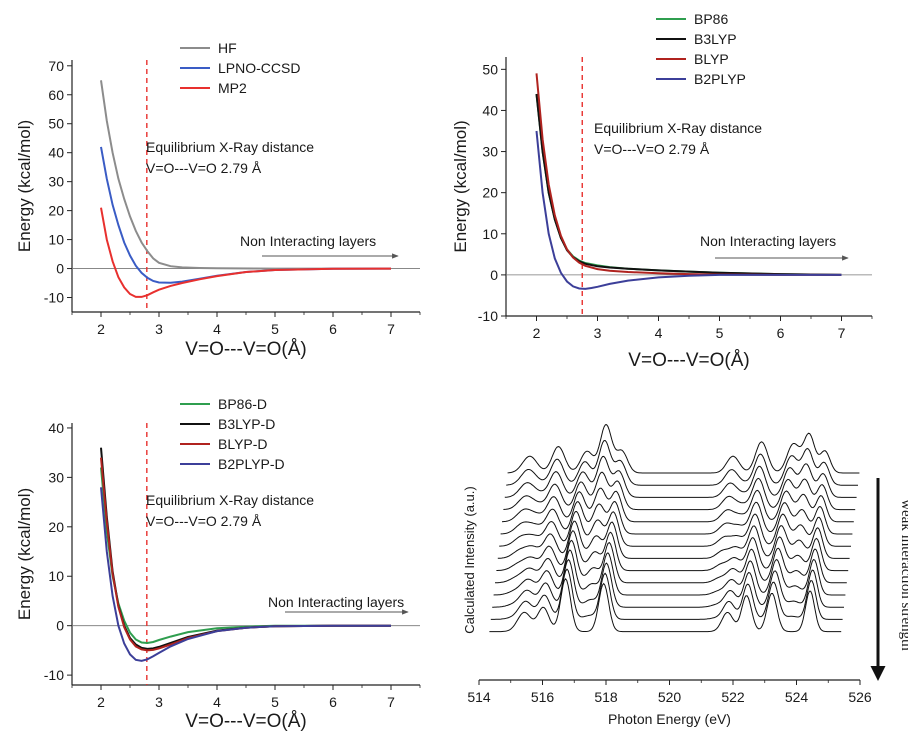 The width and height of the screenshot is (908, 737). What do you see at coordinates (243, 444) in the screenshot?
I see `legend-label: BLYP-D` at bounding box center [243, 444].